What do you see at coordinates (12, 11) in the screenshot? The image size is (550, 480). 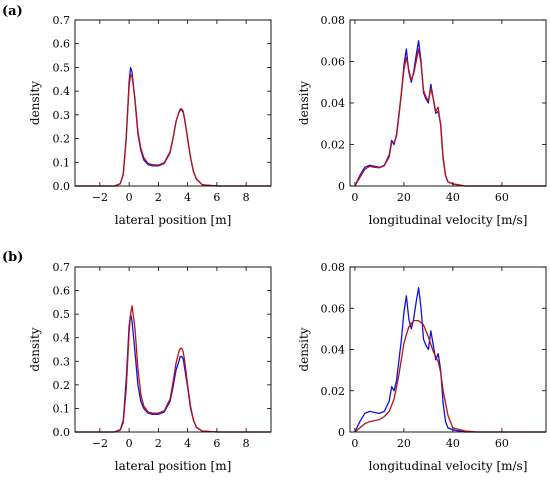 I see `panel-label-a: (a)` at bounding box center [12, 11].